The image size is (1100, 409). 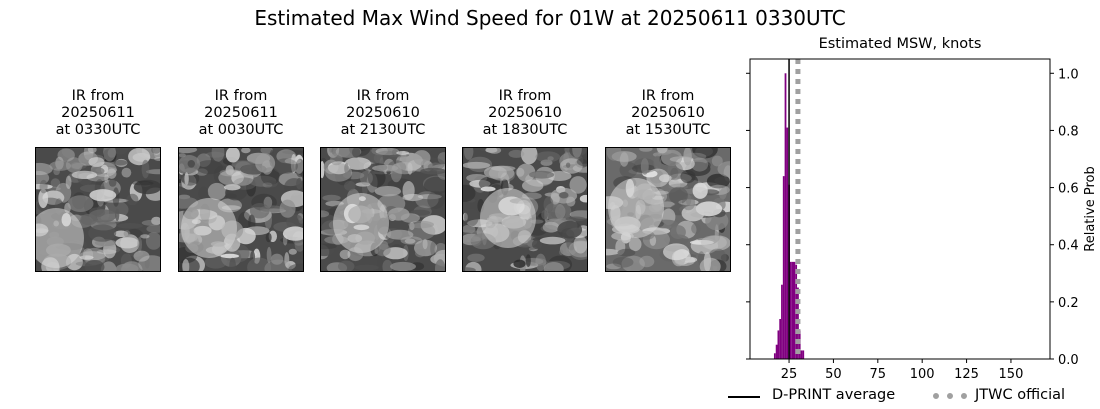 I want to click on legend-label: D-PRINT average, so click(x=834, y=395).